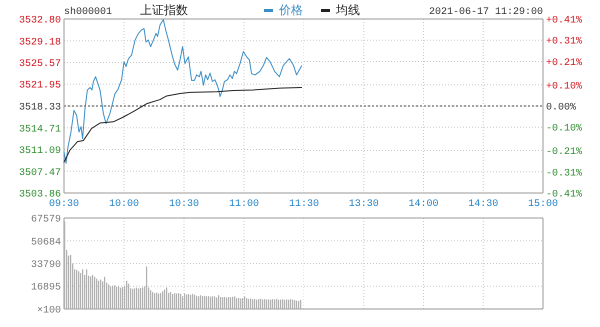  What do you see at coordinates (45, 242) in the screenshot?
I see `y-tick-label: 50684` at bounding box center [45, 242].